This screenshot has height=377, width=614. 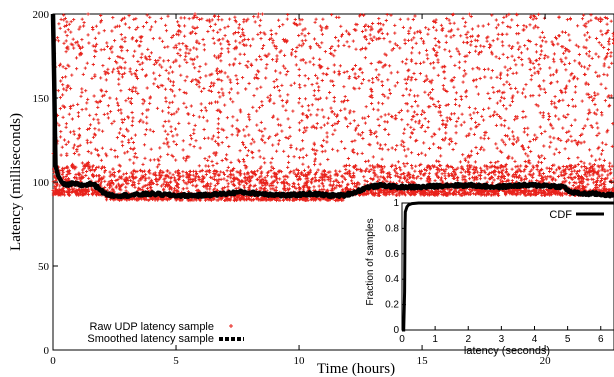 What do you see at coordinates (41, 99) in the screenshot?
I see `y-tick-label: 150` at bounding box center [41, 99].